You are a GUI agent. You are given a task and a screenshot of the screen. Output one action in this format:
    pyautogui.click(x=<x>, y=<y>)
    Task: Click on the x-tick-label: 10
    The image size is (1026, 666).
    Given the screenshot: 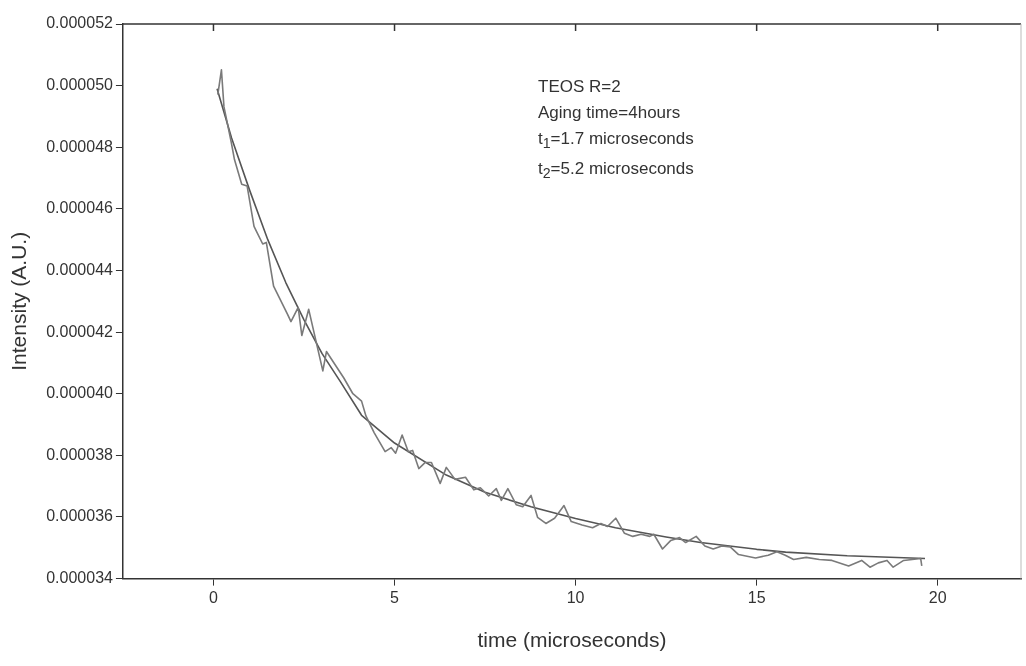 What is the action you would take?
    pyautogui.click(x=575, y=597)
    